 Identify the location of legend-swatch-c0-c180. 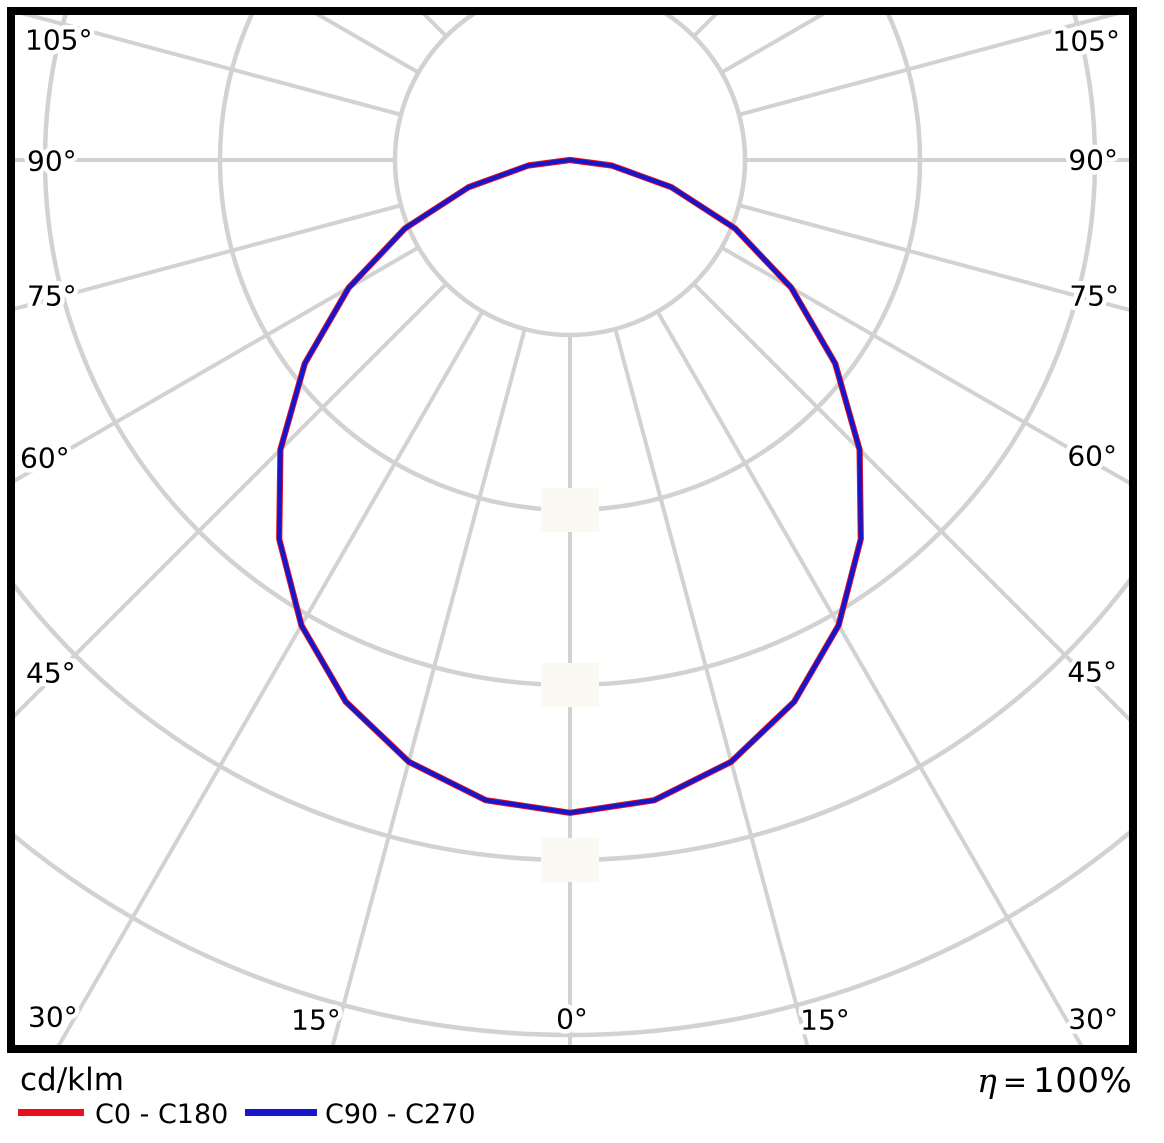
(51, 1112).